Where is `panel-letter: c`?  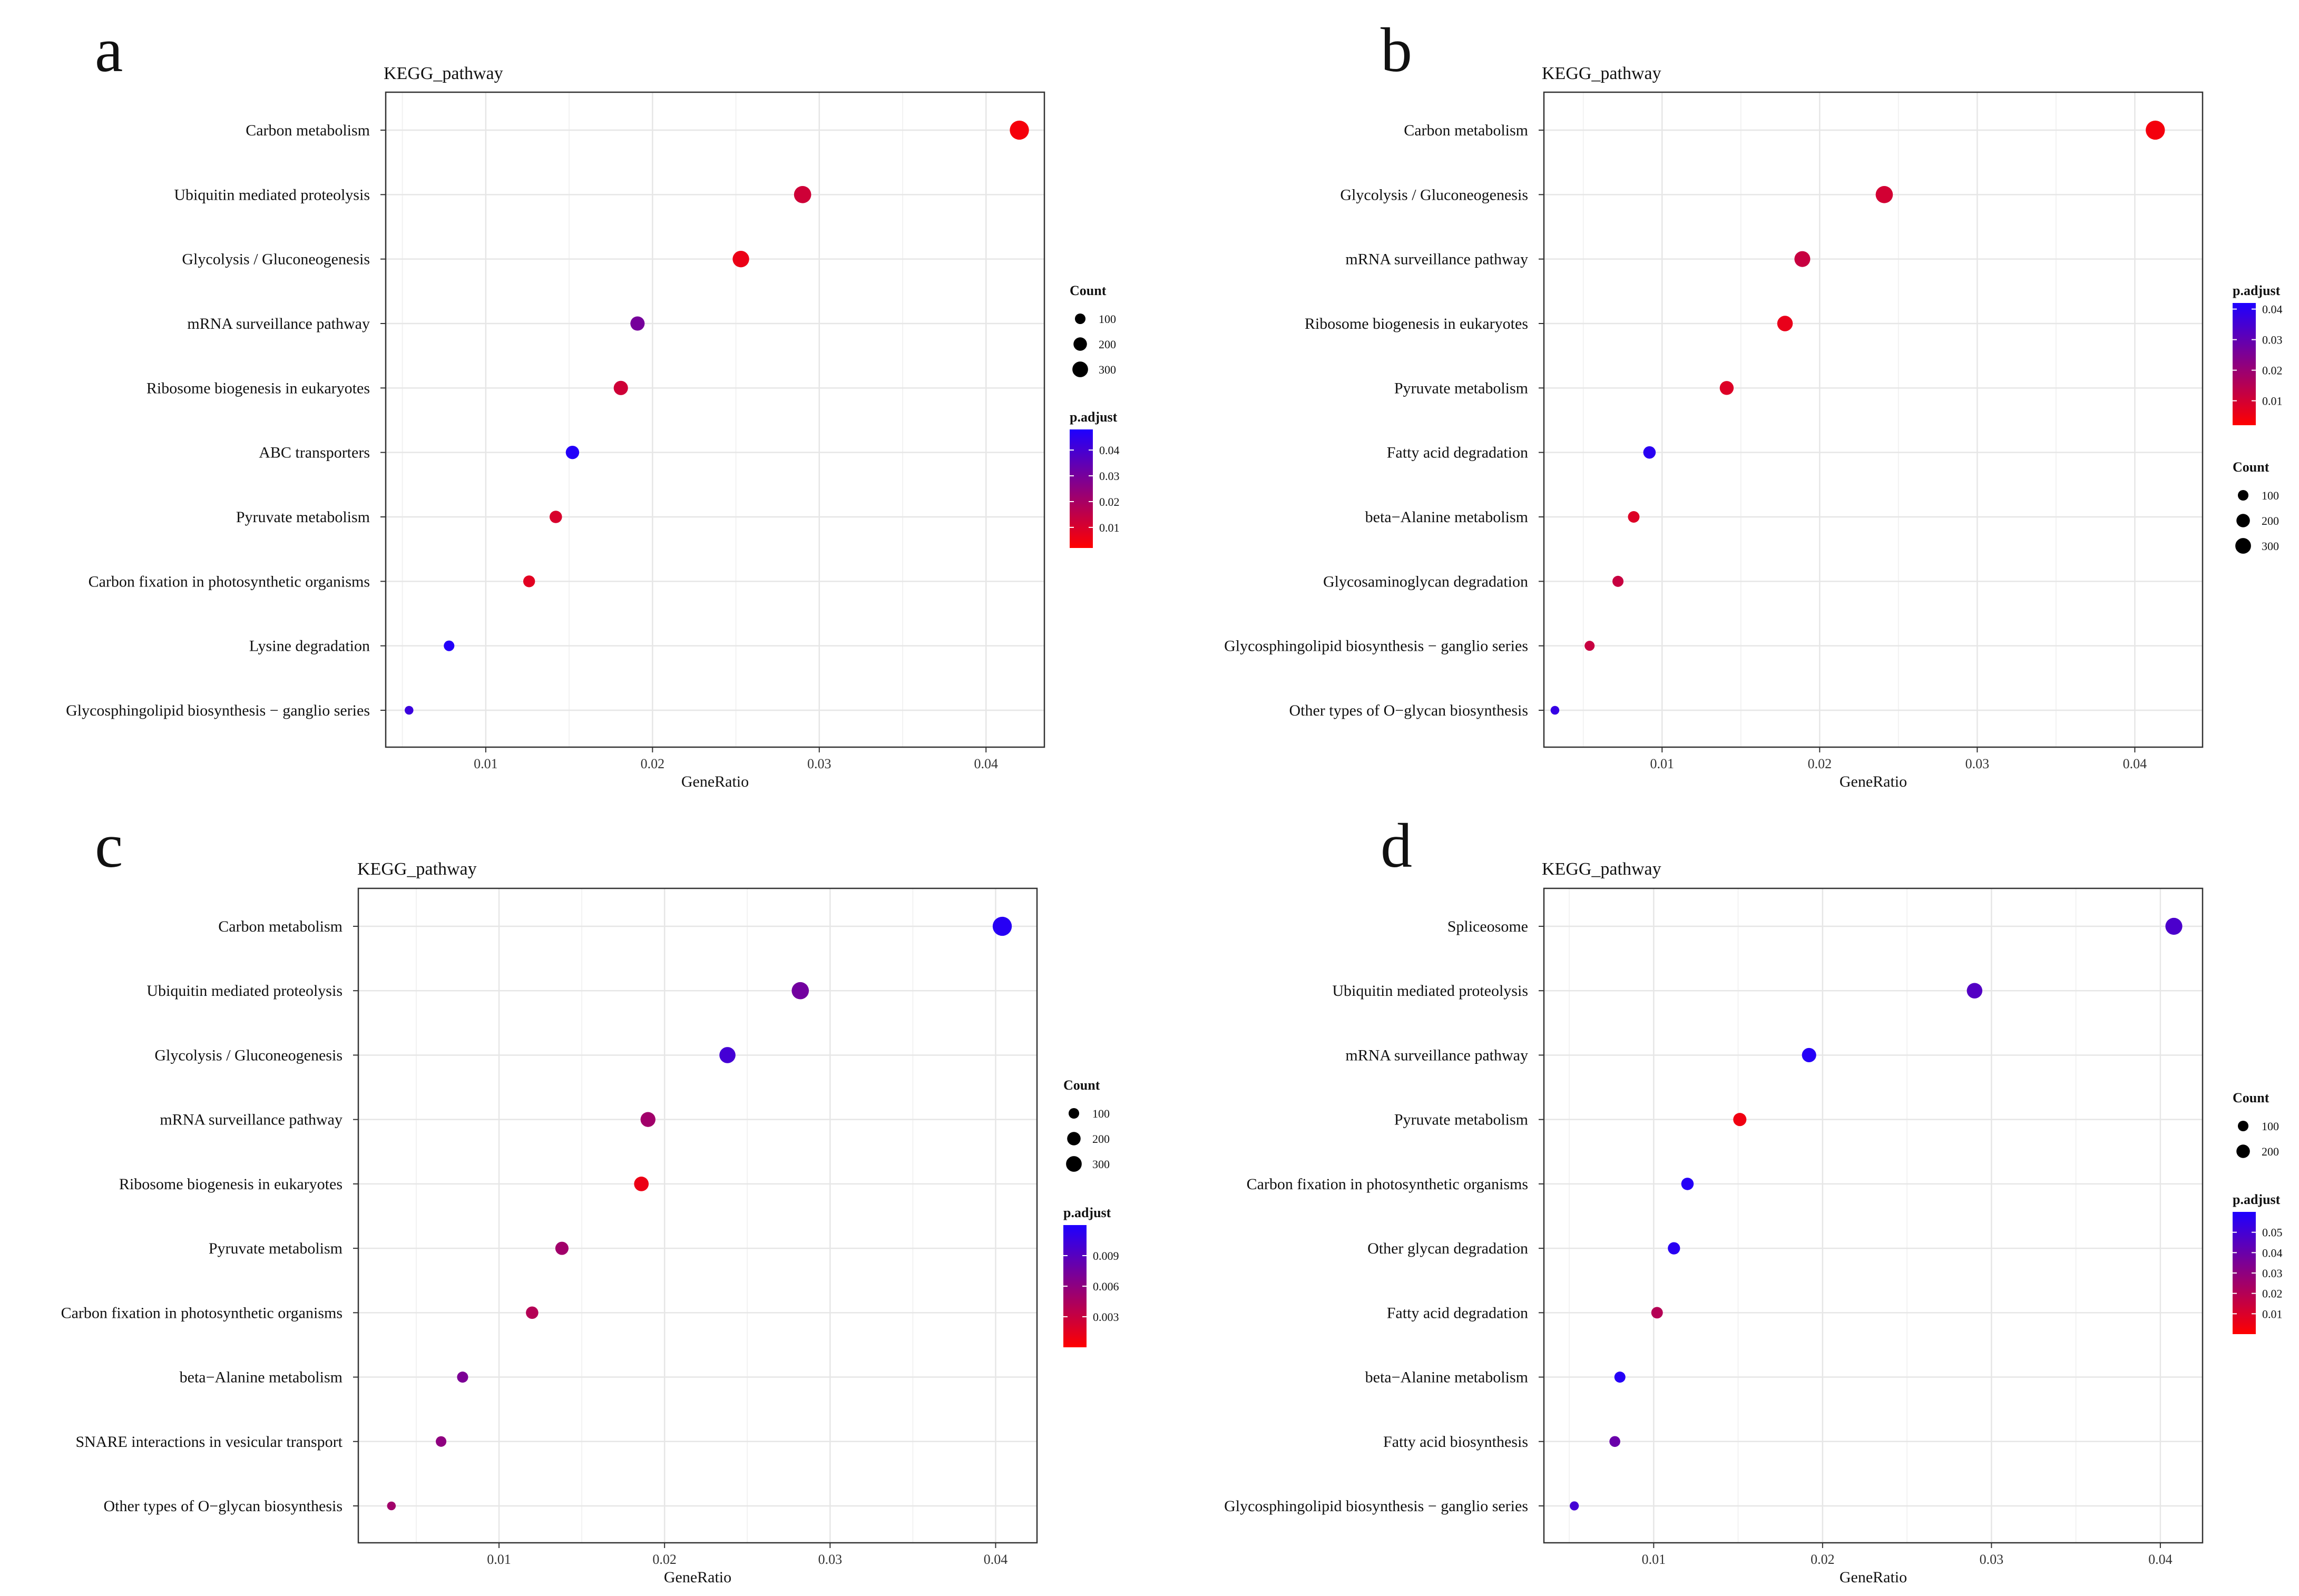 panel-letter: c is located at coordinates (109, 845).